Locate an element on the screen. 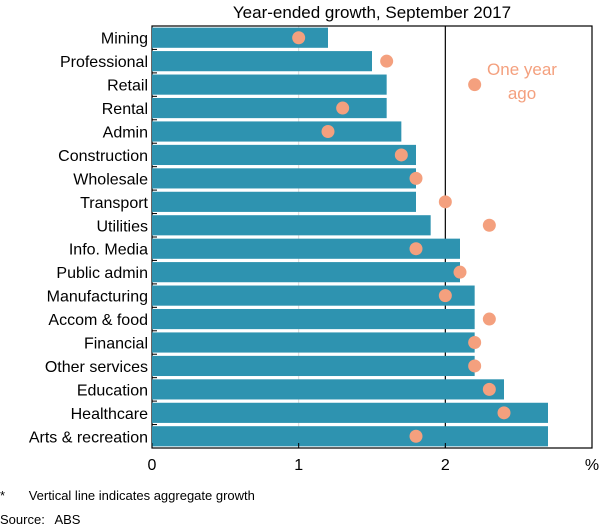 The width and height of the screenshot is (613, 531). footnote-marker: * is located at coordinates (3, 495).